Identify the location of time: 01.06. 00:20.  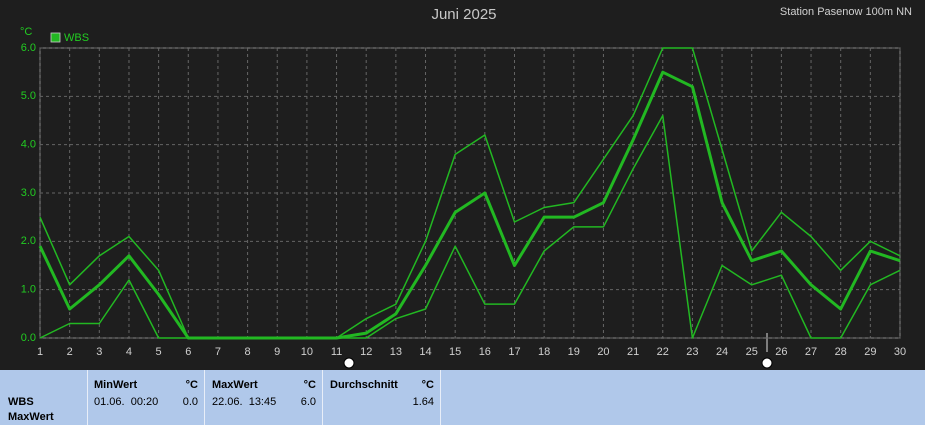
(126, 402).